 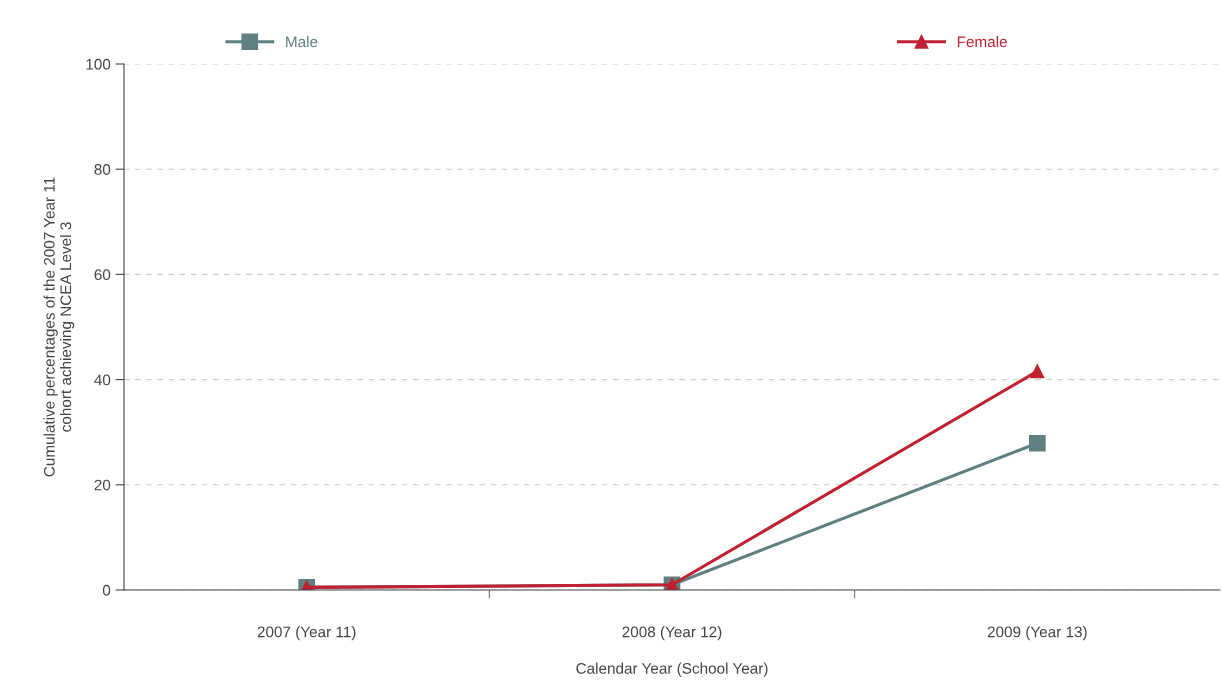 I want to click on legend-label: Male, so click(x=302, y=42).